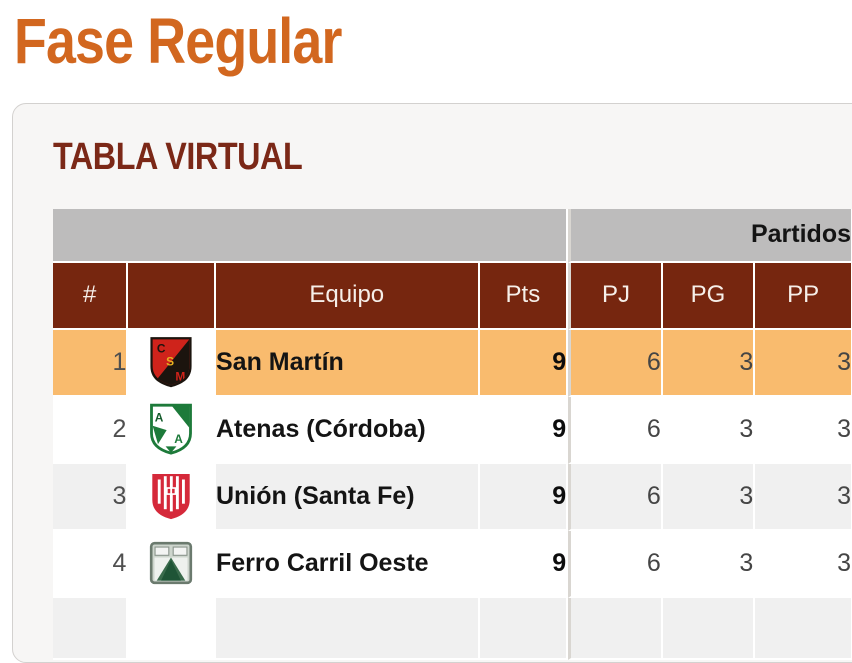  Describe the element at coordinates (452, 158) in the screenshot. I see `card-heading: TABLA VIRTUAL` at that location.